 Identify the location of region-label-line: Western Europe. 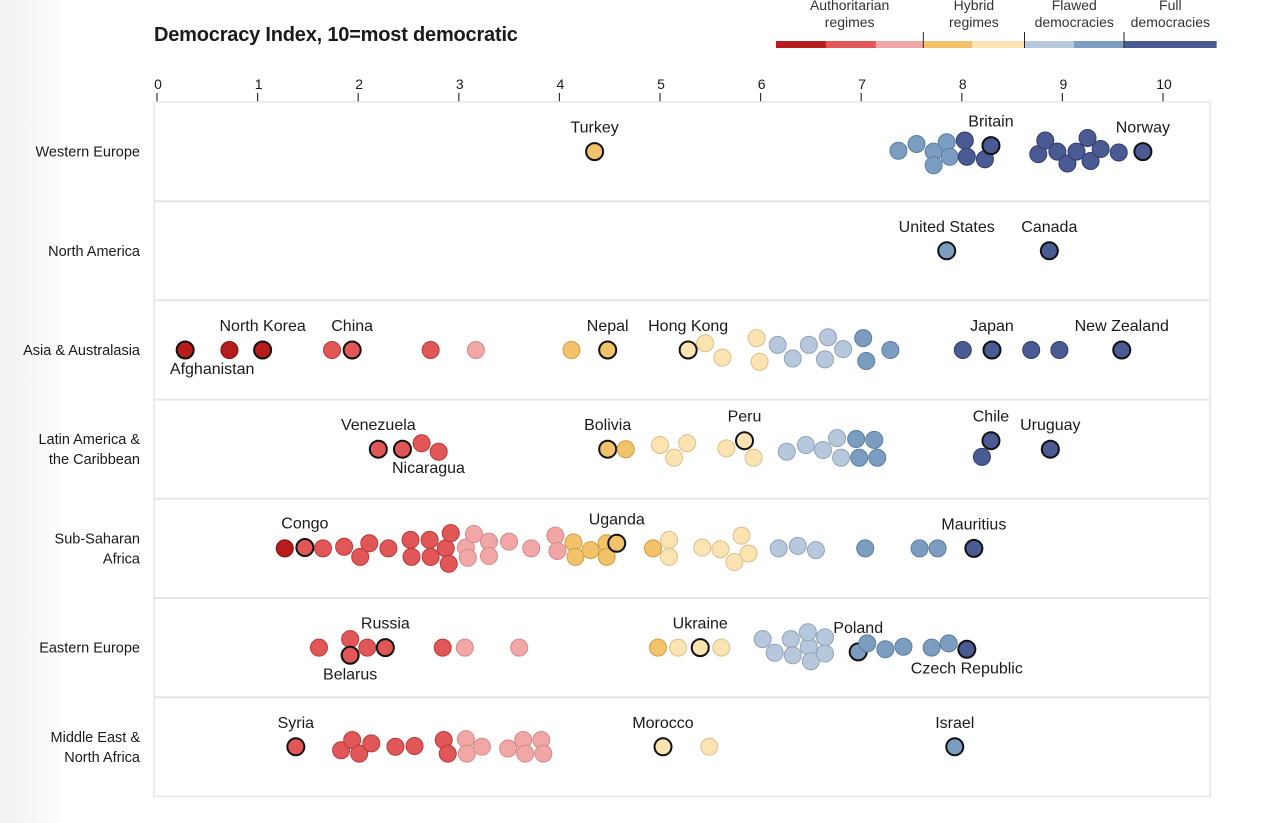
(87, 153).